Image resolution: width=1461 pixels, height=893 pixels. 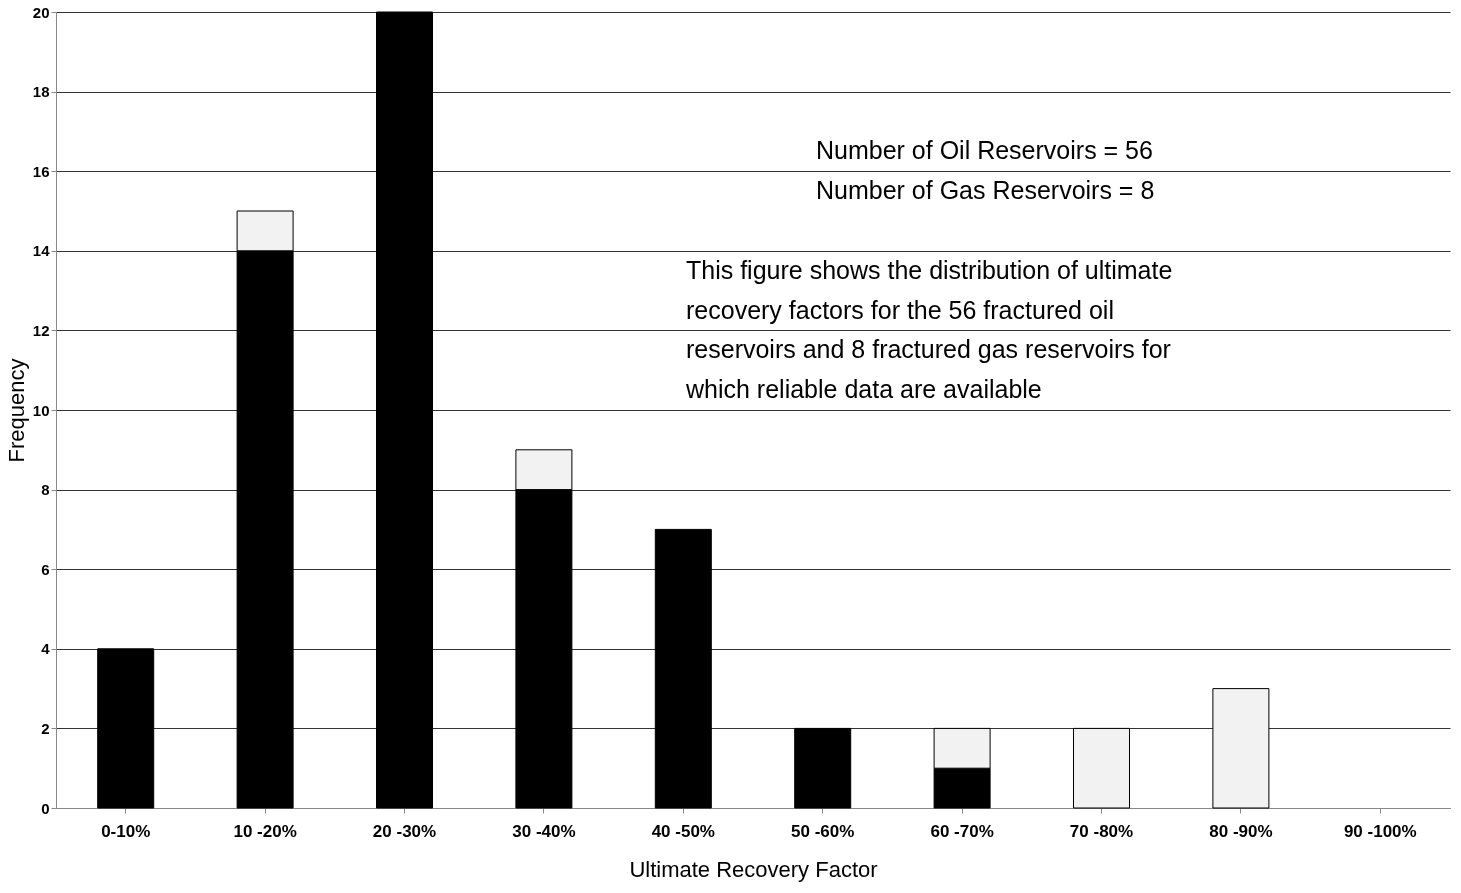 I want to click on x-tick-label: 50 -60%, so click(x=823, y=831).